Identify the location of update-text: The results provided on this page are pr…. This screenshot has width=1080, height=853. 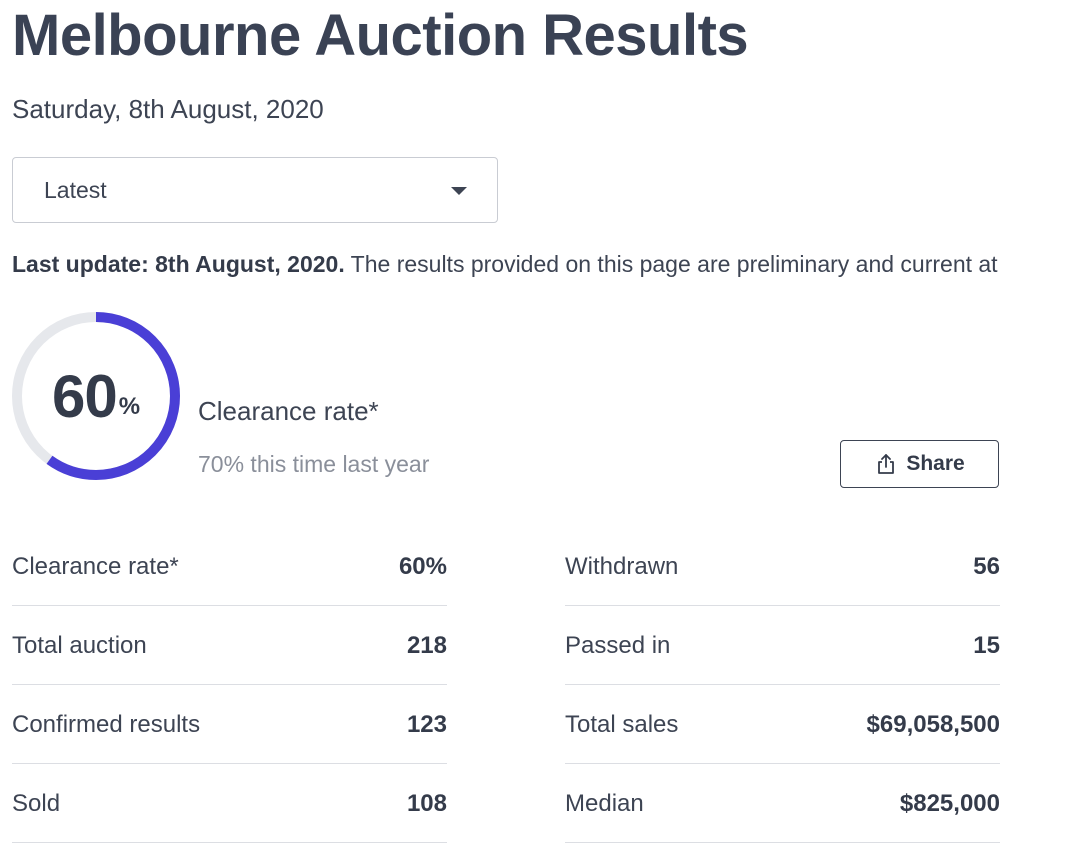
(671, 264).